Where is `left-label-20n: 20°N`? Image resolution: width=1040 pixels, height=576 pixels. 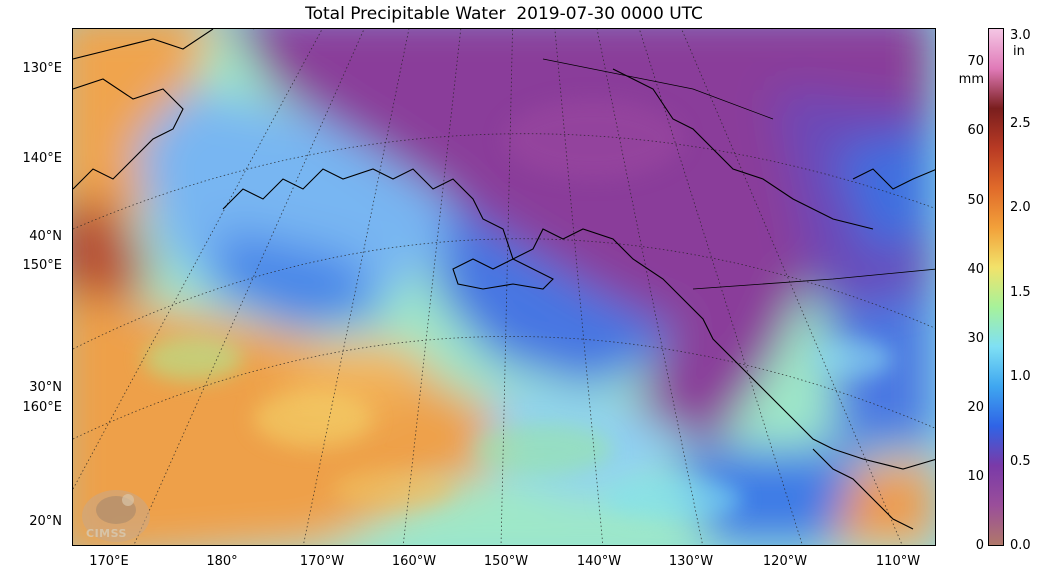
left-label-20n: 20°N is located at coordinates (45, 521).